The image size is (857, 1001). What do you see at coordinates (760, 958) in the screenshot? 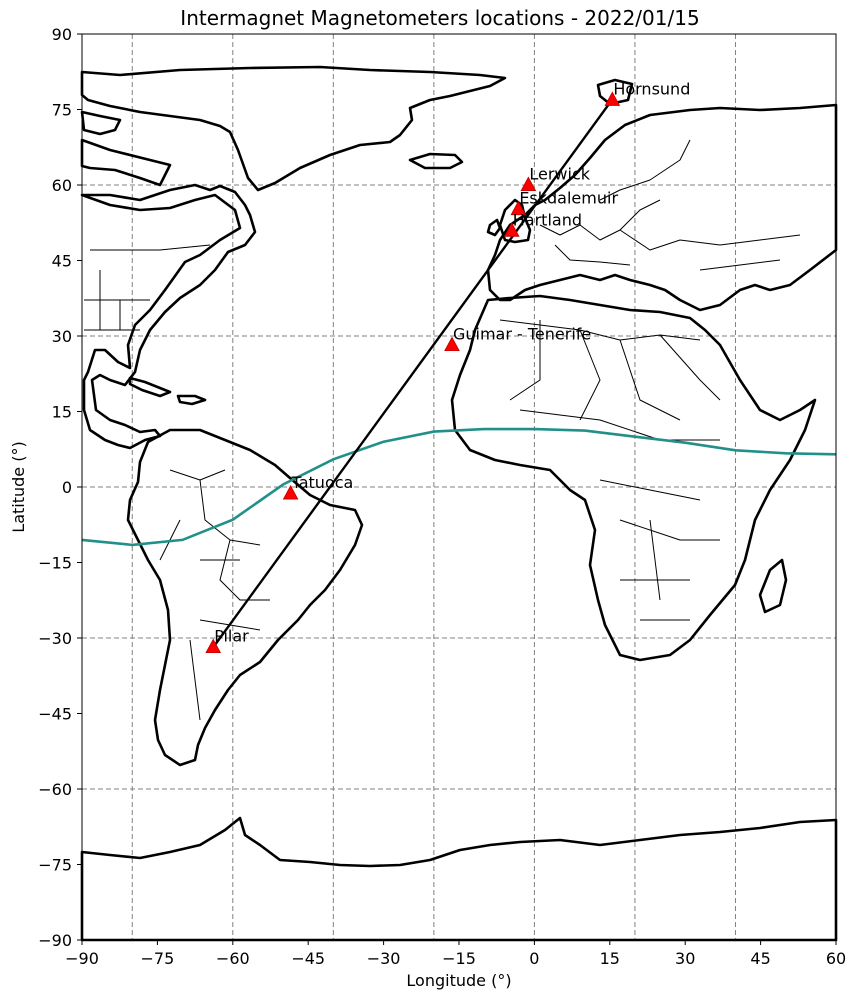
I see `x-tick-label: 45` at bounding box center [760, 958].